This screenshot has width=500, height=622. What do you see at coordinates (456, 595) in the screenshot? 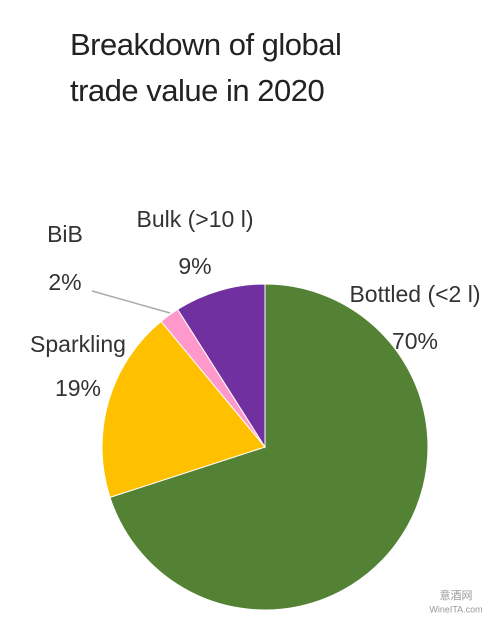
I see `watermark: 意酒网` at bounding box center [456, 595].